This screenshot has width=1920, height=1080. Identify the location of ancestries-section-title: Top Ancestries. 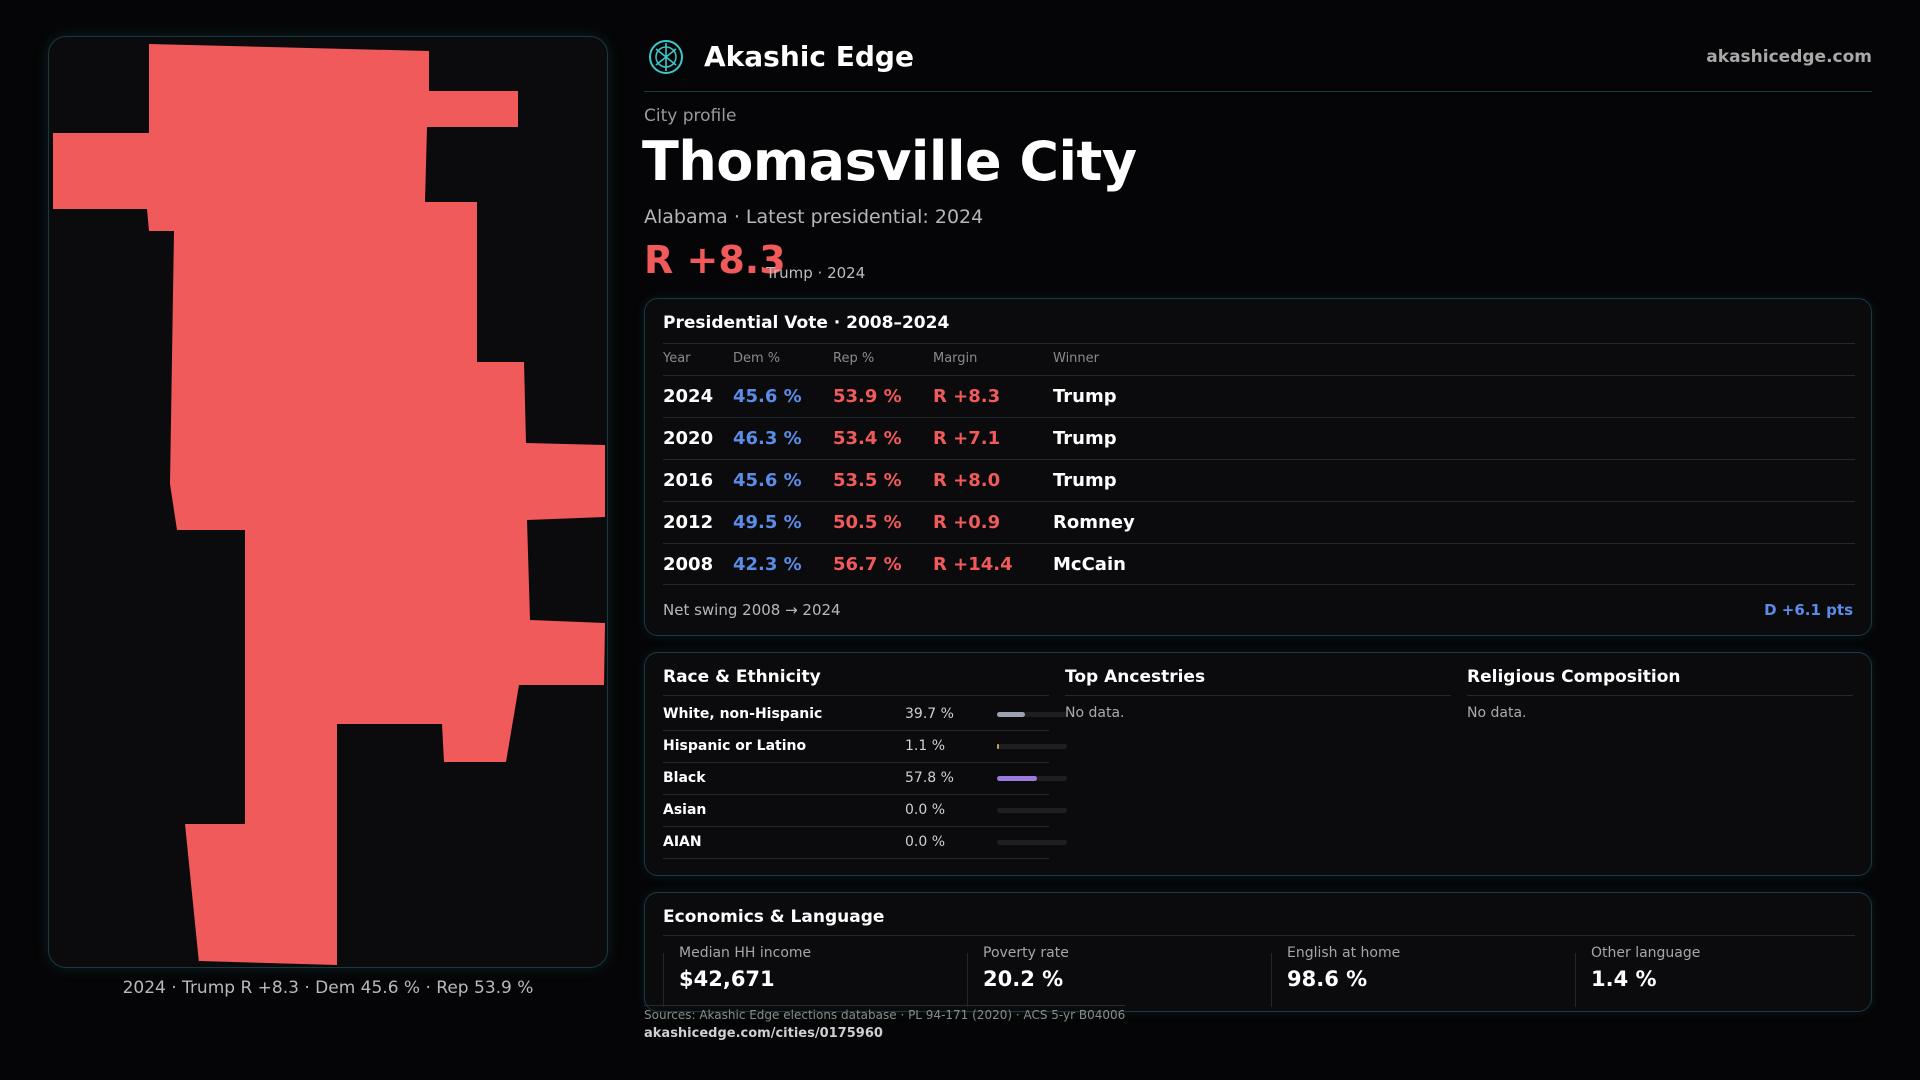
(1135, 677).